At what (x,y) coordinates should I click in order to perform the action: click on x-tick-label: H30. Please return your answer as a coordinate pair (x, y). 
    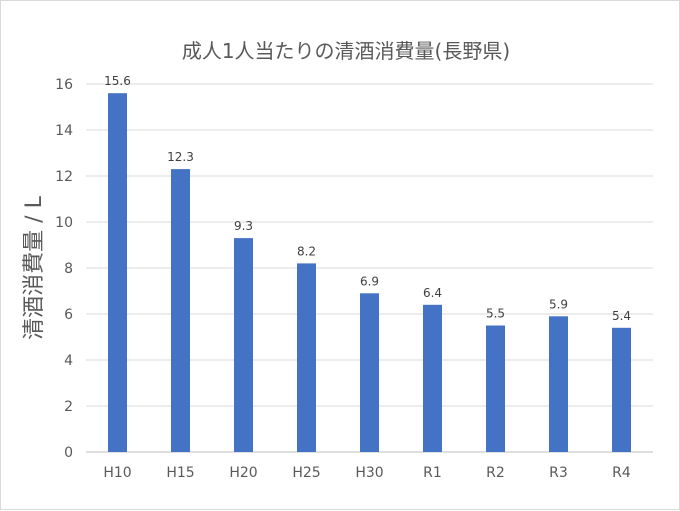
    Looking at the image, I should click on (369, 473).